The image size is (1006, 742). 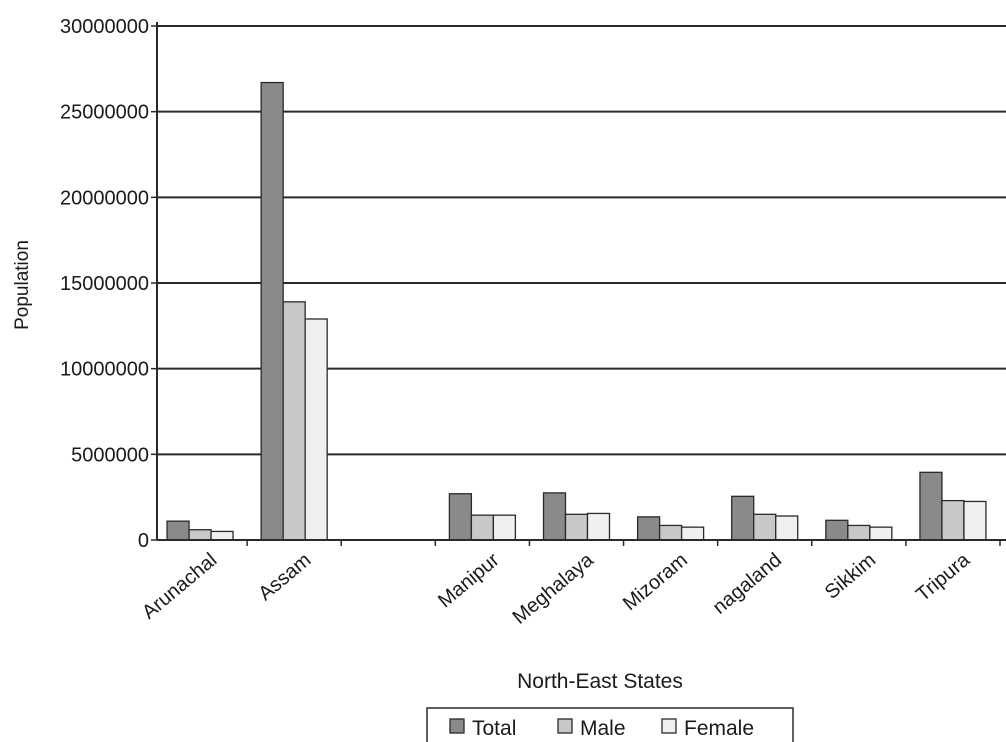 I want to click on bar-total-mizoram, so click(x=648, y=528).